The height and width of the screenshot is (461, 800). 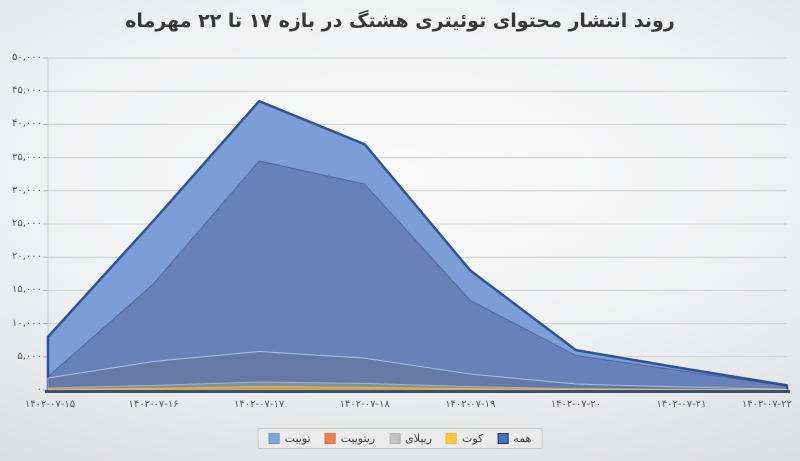 I want to click on legend-item-quote: کوت, so click(x=464, y=438).